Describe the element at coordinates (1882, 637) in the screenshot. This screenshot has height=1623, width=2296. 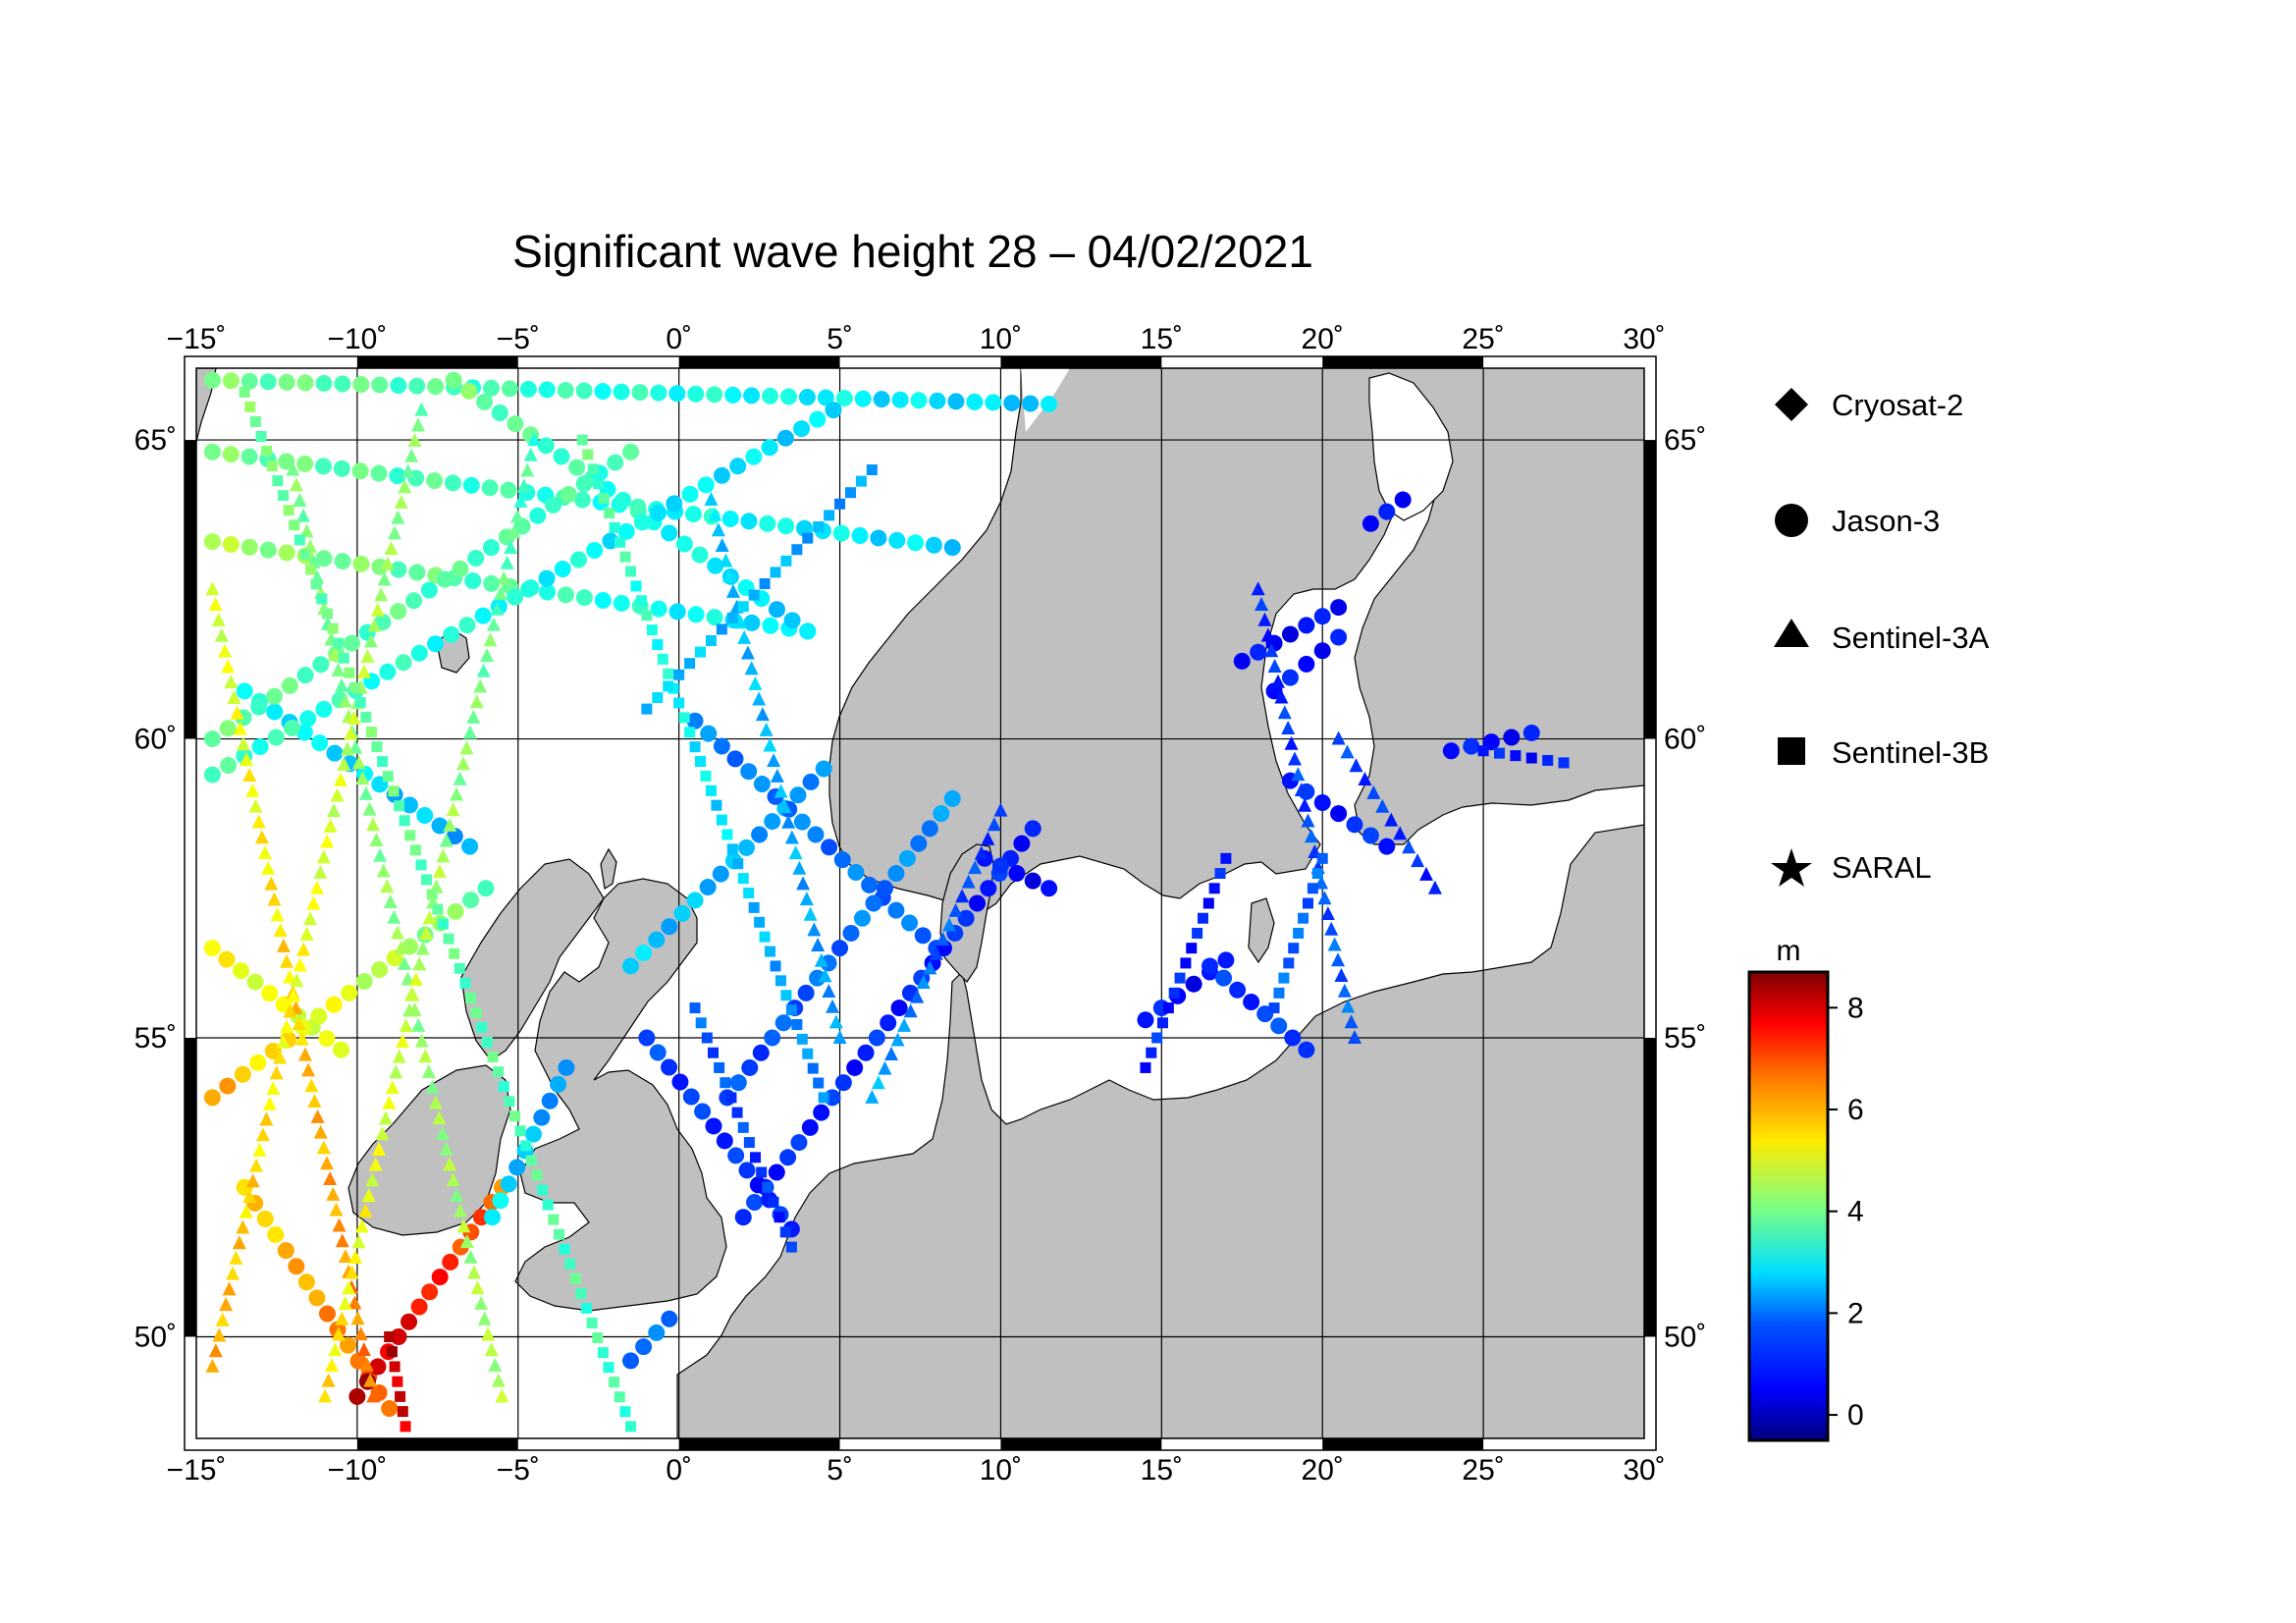
I see `legend-item-sentinel-3a: Sentinel-3A` at that location.